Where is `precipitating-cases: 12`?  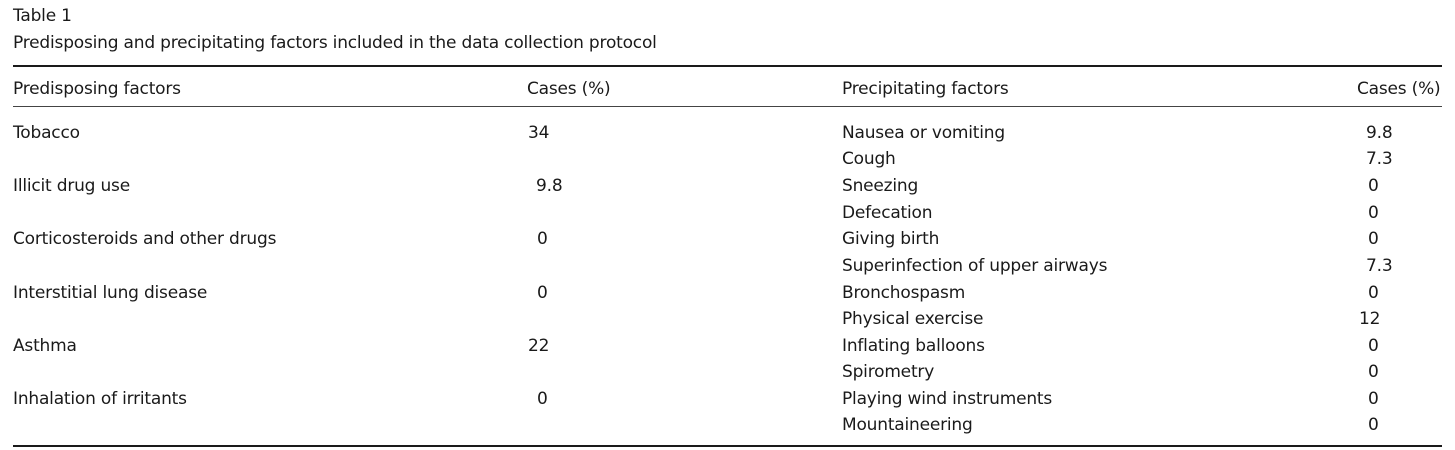 precipitating-cases: 12 is located at coordinates (1370, 319).